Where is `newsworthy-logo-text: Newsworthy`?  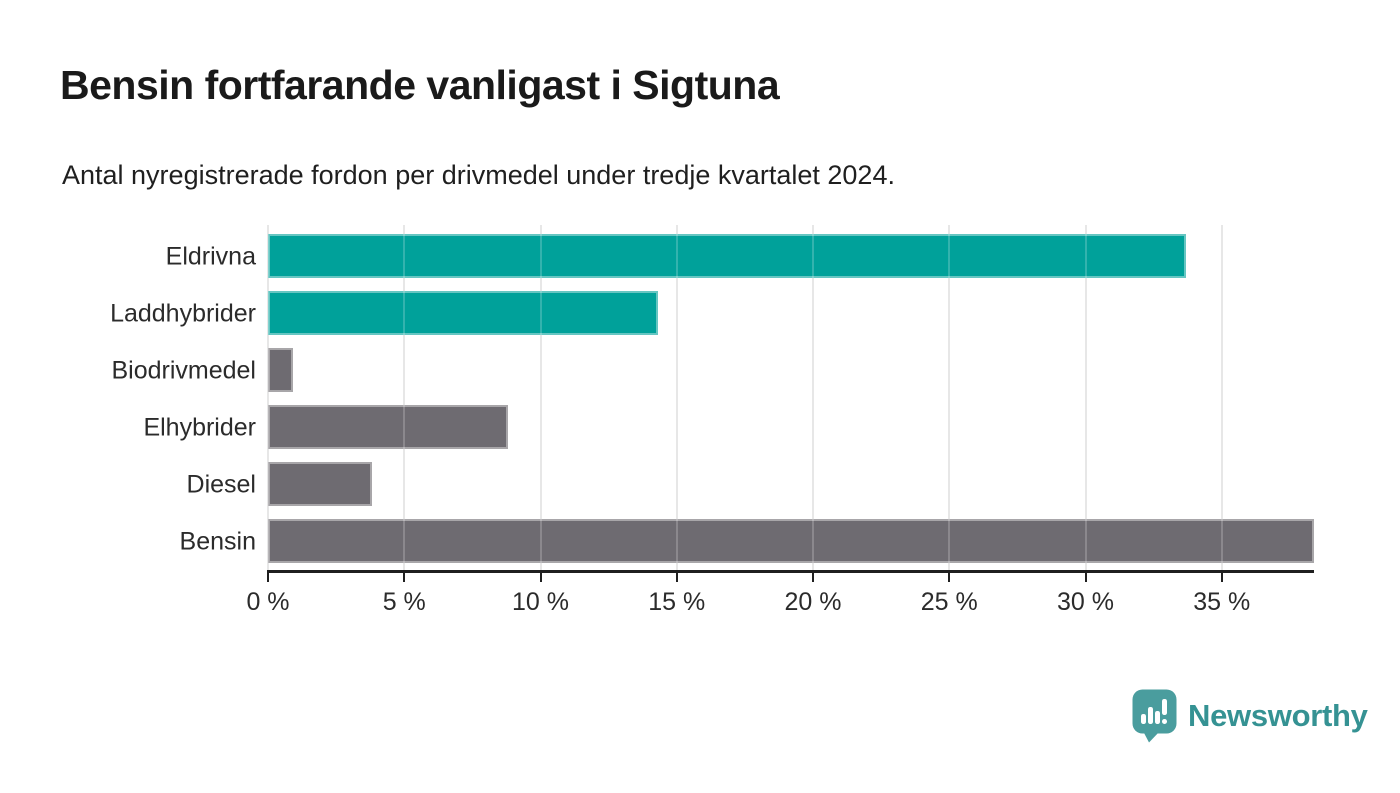 newsworthy-logo-text: Newsworthy is located at coordinates (1278, 715).